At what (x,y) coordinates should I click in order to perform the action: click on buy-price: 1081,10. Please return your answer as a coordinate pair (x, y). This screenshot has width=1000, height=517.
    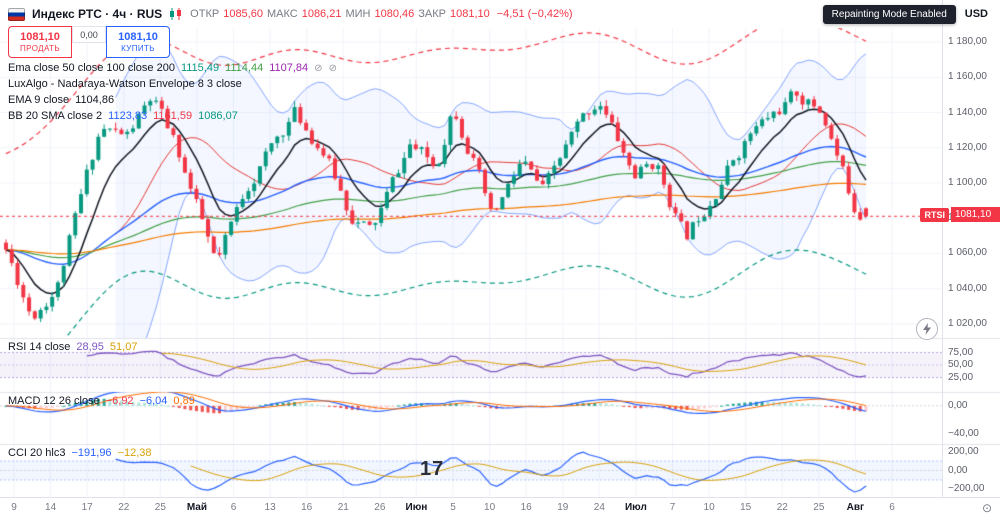
    Looking at the image, I should click on (138, 37).